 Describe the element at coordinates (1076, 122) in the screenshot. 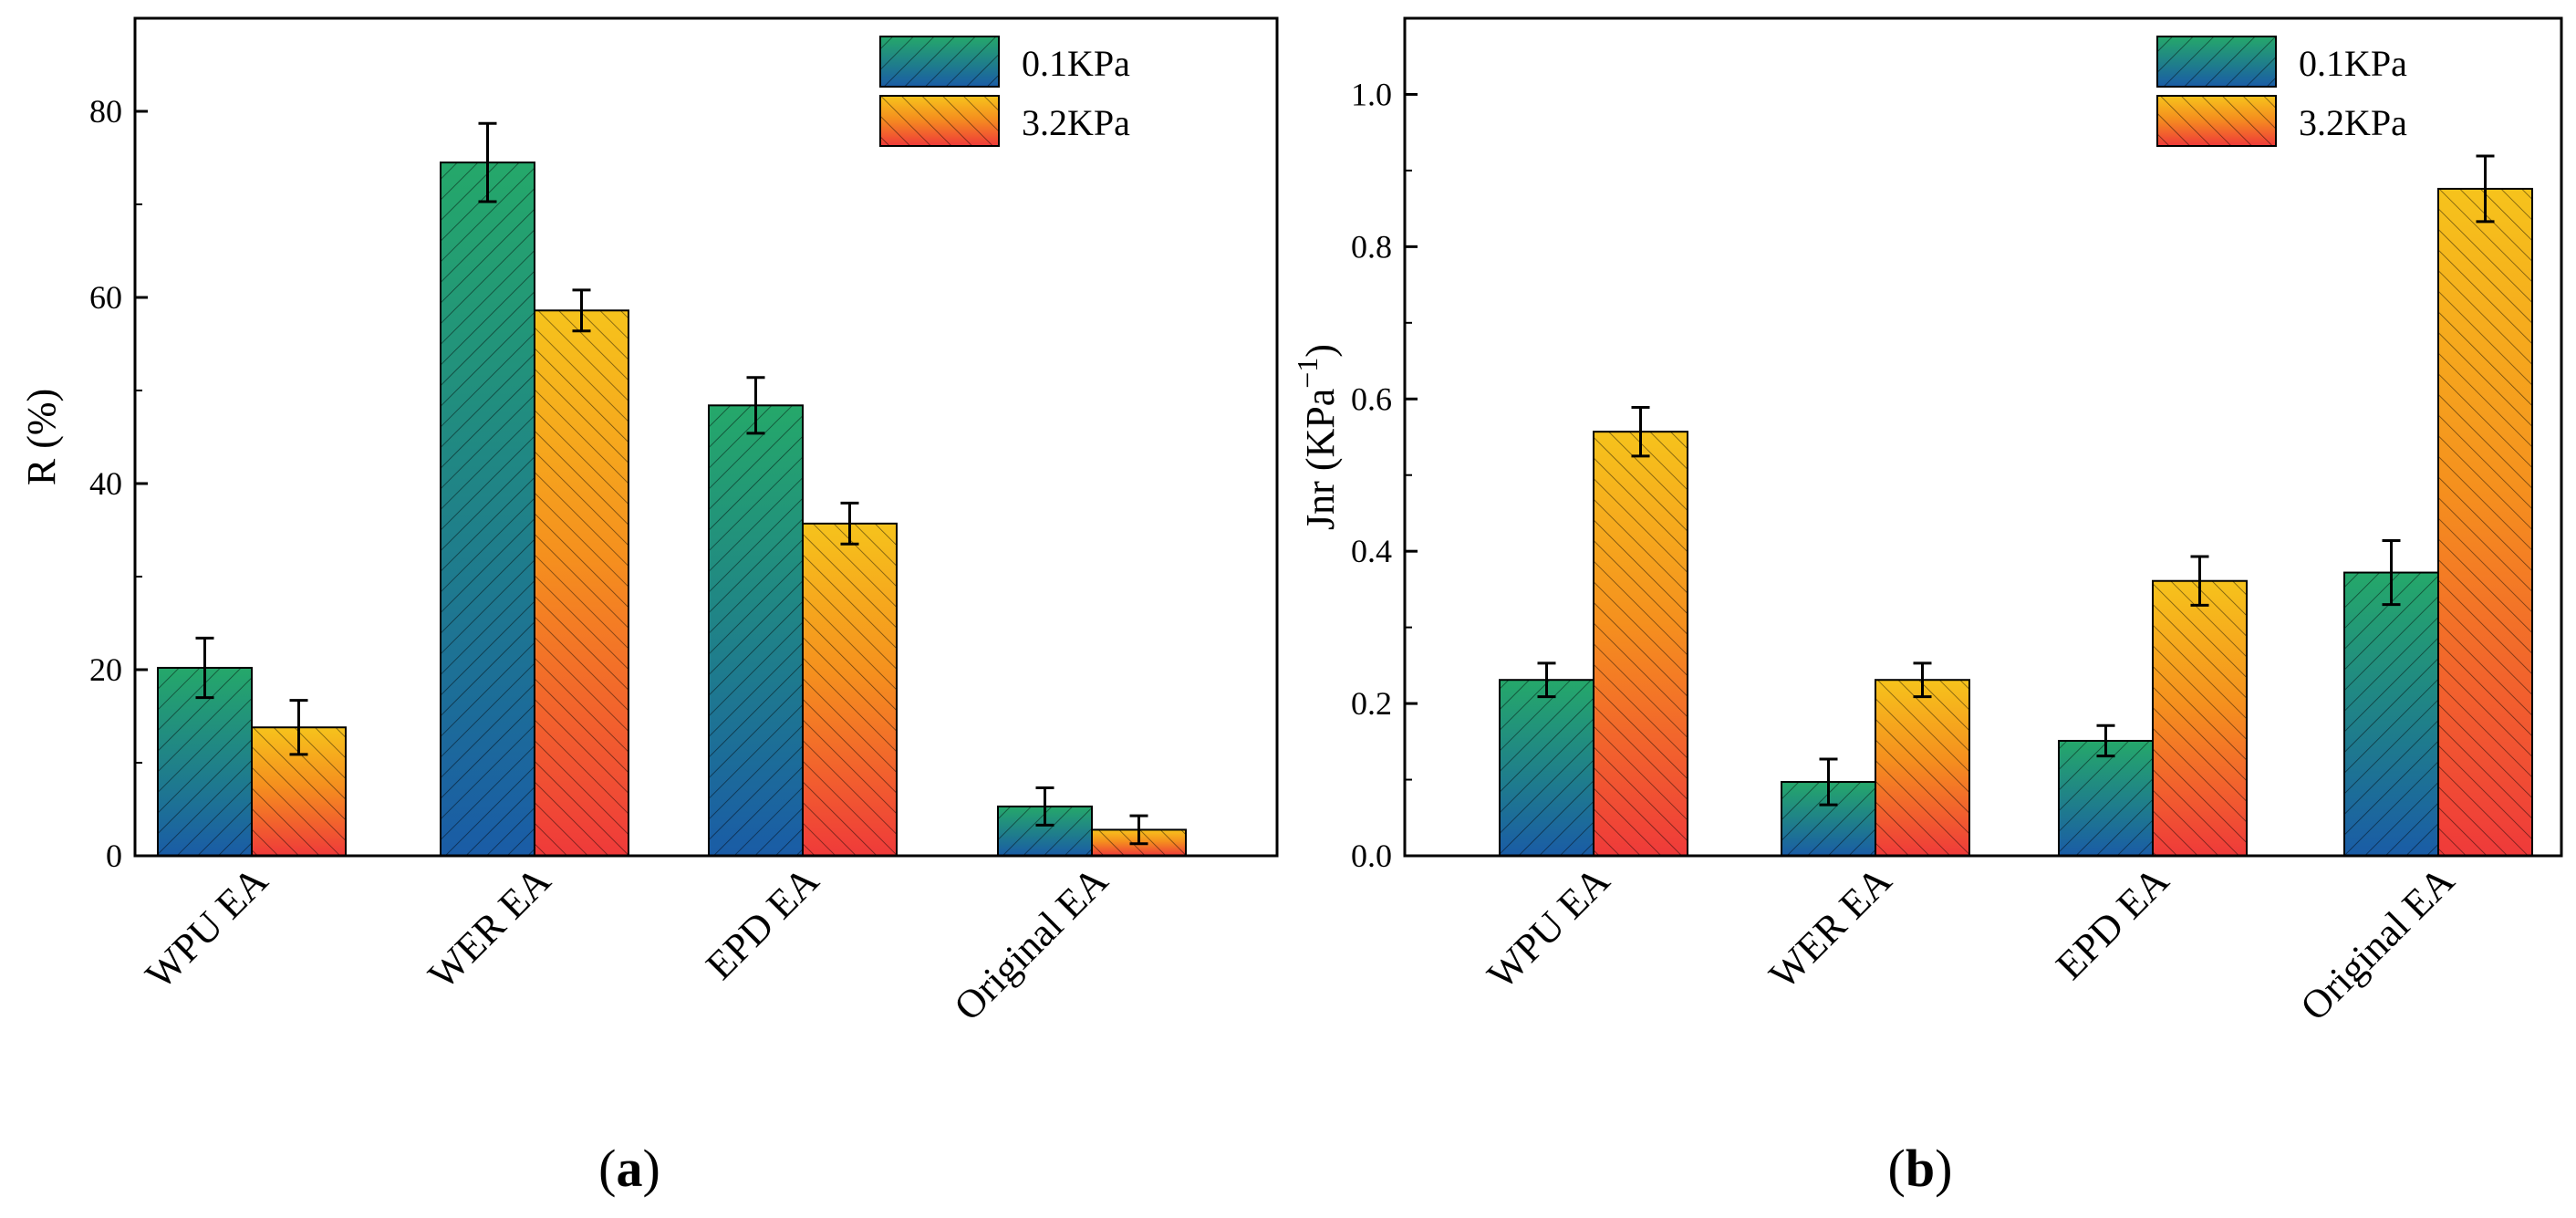

I see `legend-a-label-1: 3.2KPa` at that location.